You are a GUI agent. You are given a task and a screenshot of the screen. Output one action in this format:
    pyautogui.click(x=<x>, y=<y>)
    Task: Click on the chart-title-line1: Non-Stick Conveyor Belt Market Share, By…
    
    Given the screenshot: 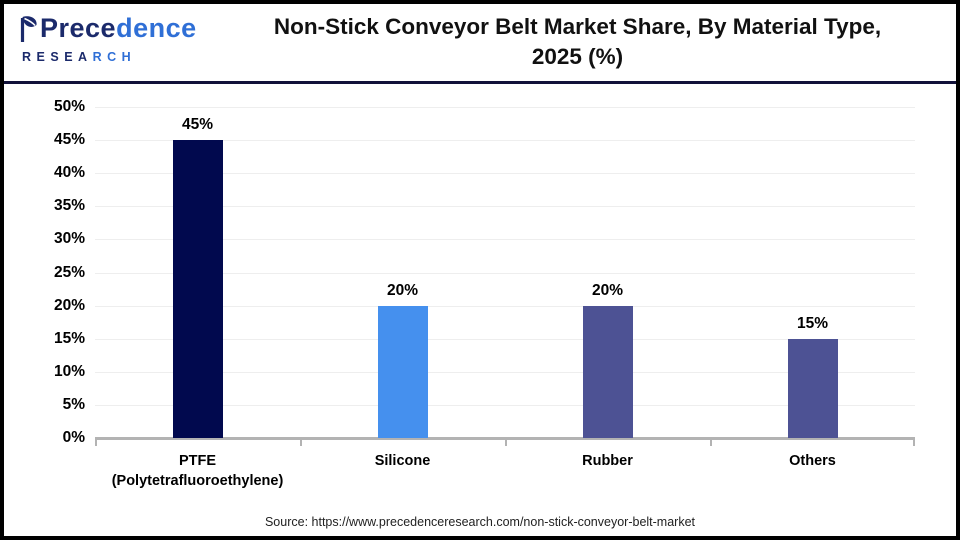 What is the action you would take?
    pyautogui.click(x=577, y=26)
    